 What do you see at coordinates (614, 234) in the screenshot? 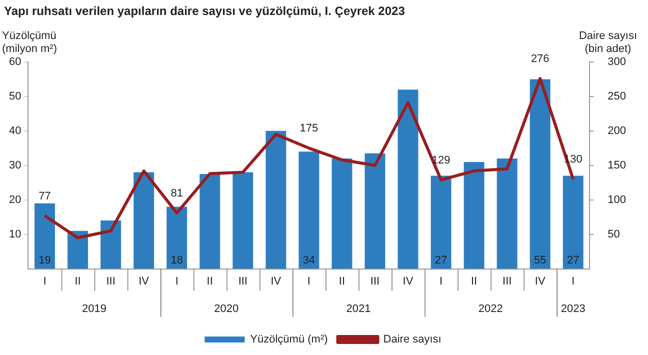
I see `y2-tick-label: 50` at bounding box center [614, 234].